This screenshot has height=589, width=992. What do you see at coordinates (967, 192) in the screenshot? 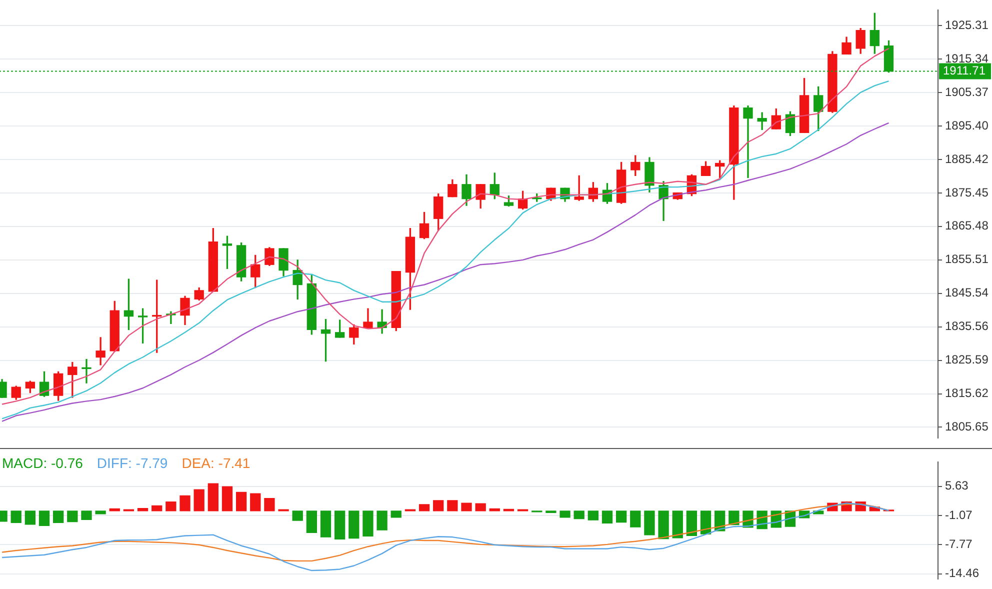
I see `y-tick-label: 1875.45` at bounding box center [967, 192].